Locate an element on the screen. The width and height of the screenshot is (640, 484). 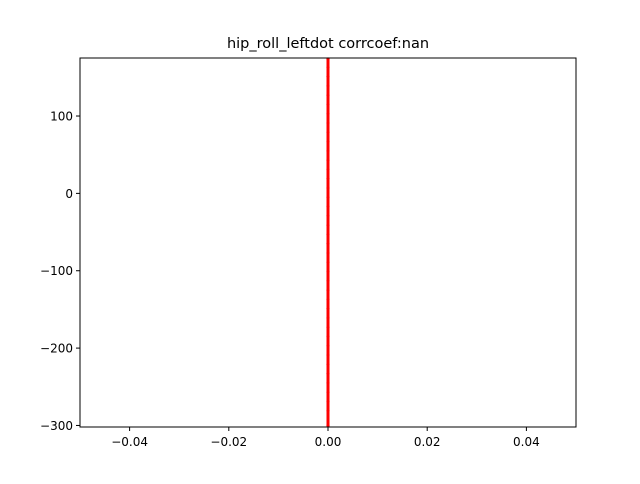
y-tick-label: −100 is located at coordinates (56, 271).